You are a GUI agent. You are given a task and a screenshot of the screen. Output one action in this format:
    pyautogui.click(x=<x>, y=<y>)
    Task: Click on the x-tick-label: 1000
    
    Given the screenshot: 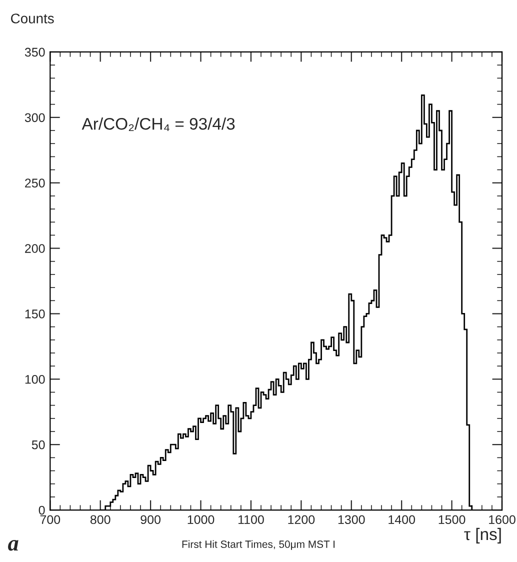 What is the action you would take?
    pyautogui.click(x=201, y=519)
    